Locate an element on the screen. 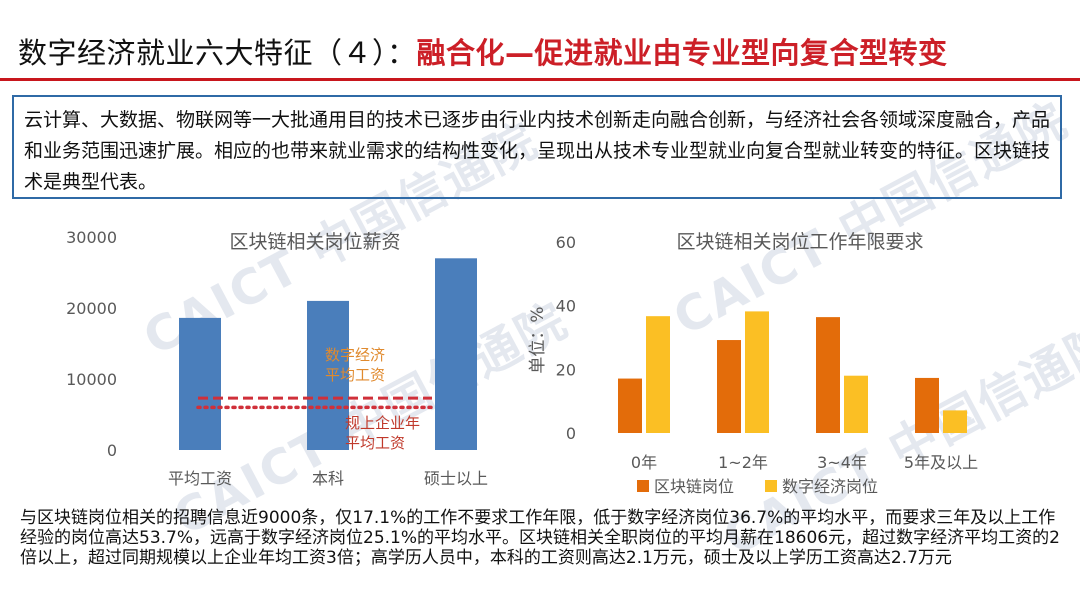 The image size is (1080, 608). y-axis-ticks: 0 20 40 60 is located at coordinates (566, 338).